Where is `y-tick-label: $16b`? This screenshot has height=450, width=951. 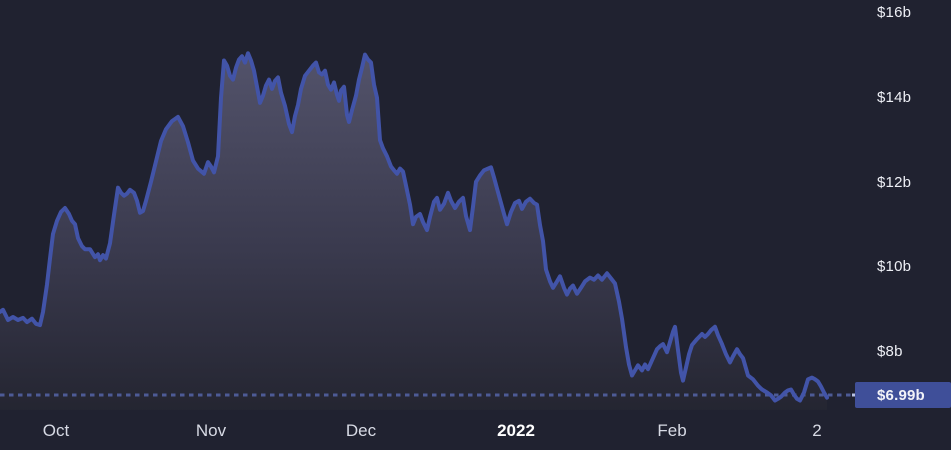 y-tick-label: $16b is located at coordinates (894, 12).